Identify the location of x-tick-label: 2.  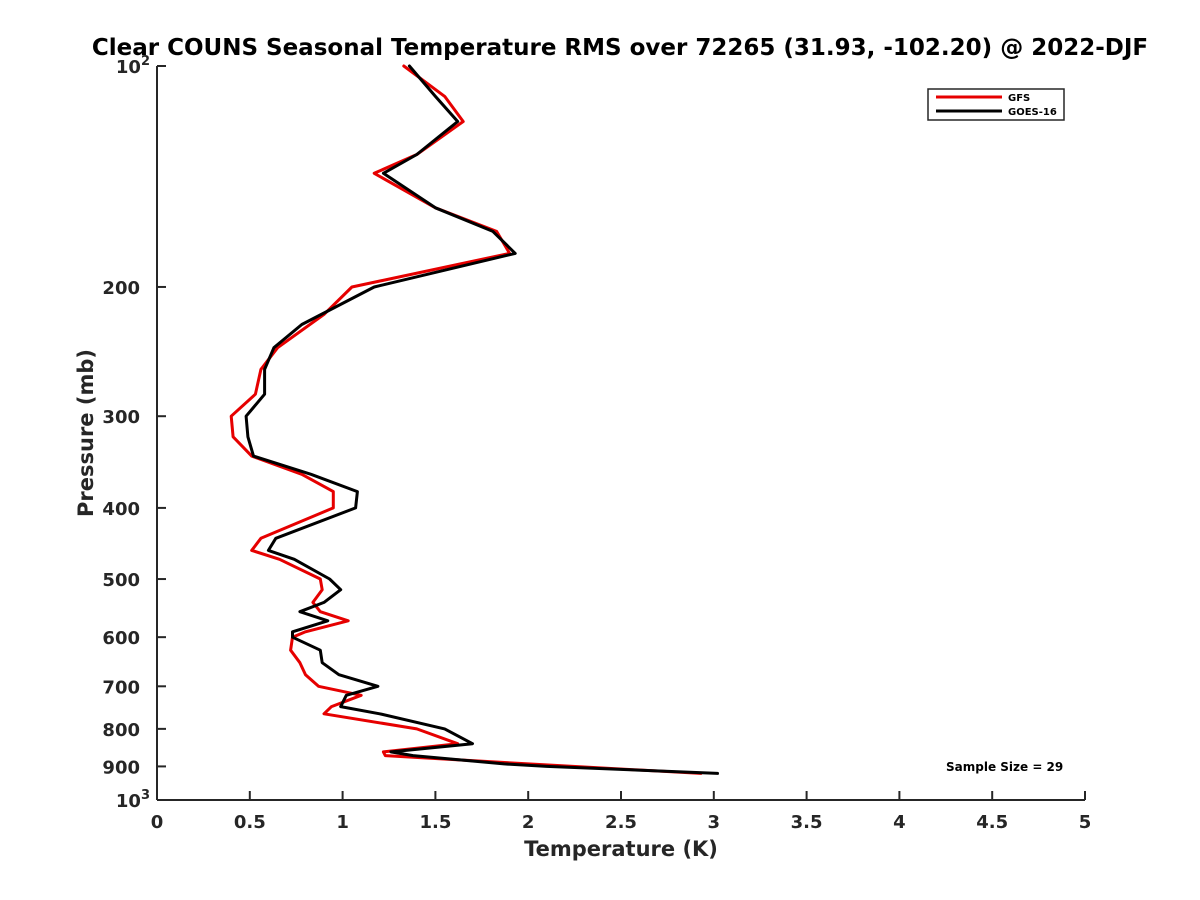
(528, 822).